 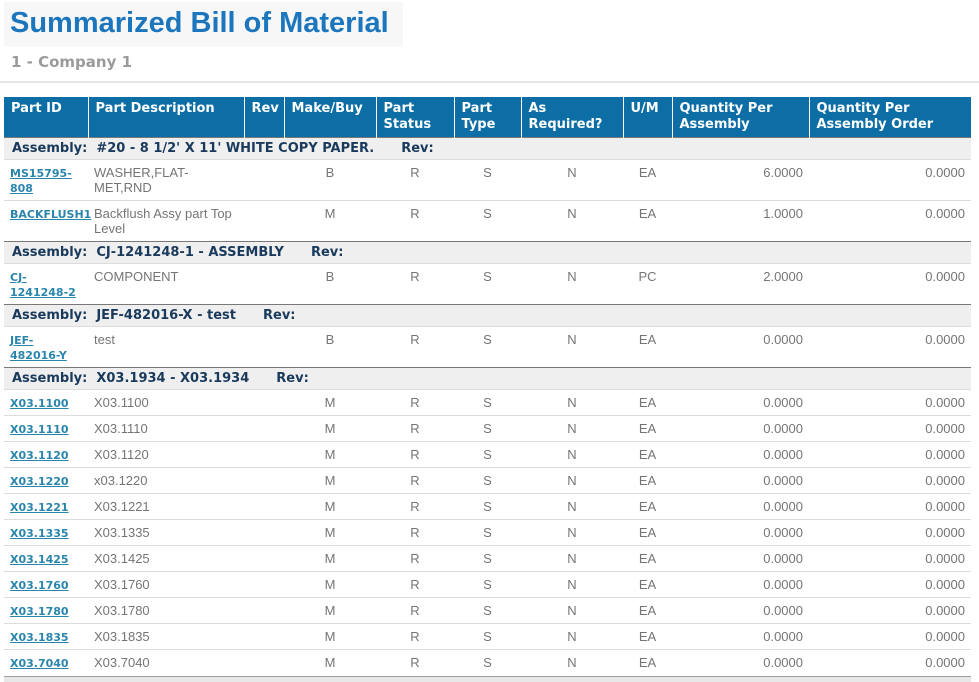 I want to click on part-id-link: X03.1335, so click(x=39, y=533).